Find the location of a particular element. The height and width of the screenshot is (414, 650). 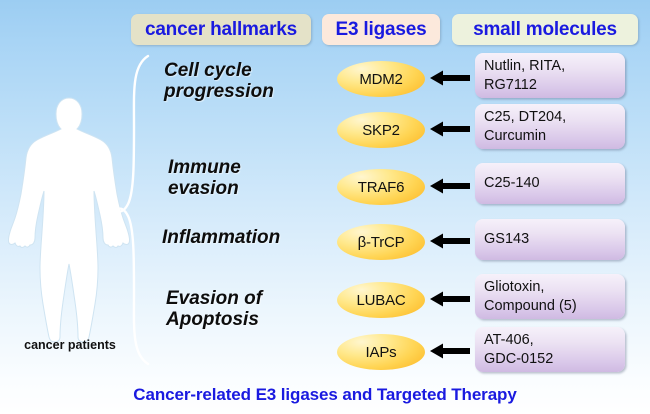

hallmark-label-evasion-of-apoptosis: Evasion of Apoptosis is located at coordinates (214, 309).